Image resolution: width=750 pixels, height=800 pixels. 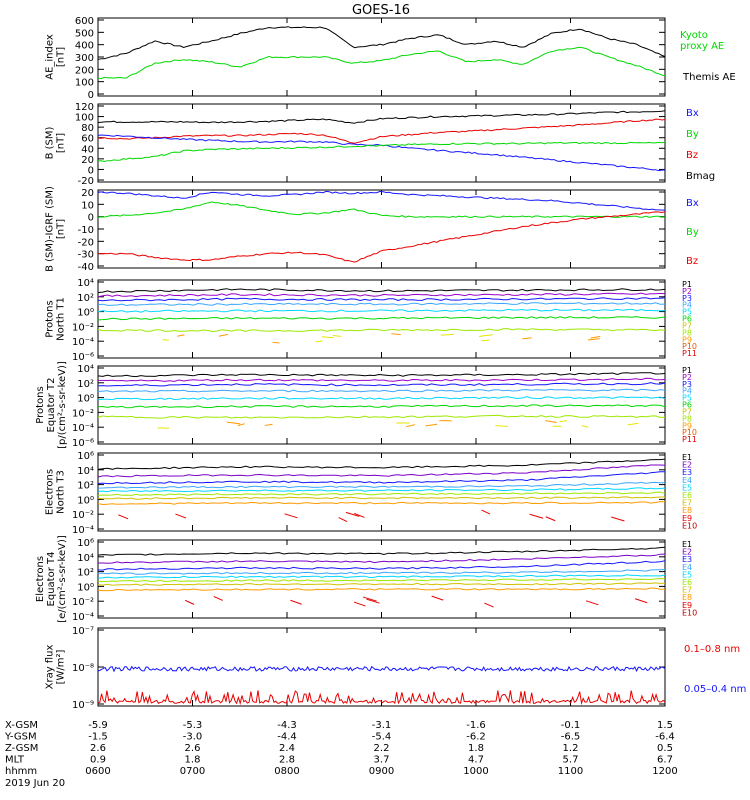 What do you see at coordinates (85, 500) in the screenshot?
I see `y-tick-label: 10⁰` at bounding box center [85, 500].